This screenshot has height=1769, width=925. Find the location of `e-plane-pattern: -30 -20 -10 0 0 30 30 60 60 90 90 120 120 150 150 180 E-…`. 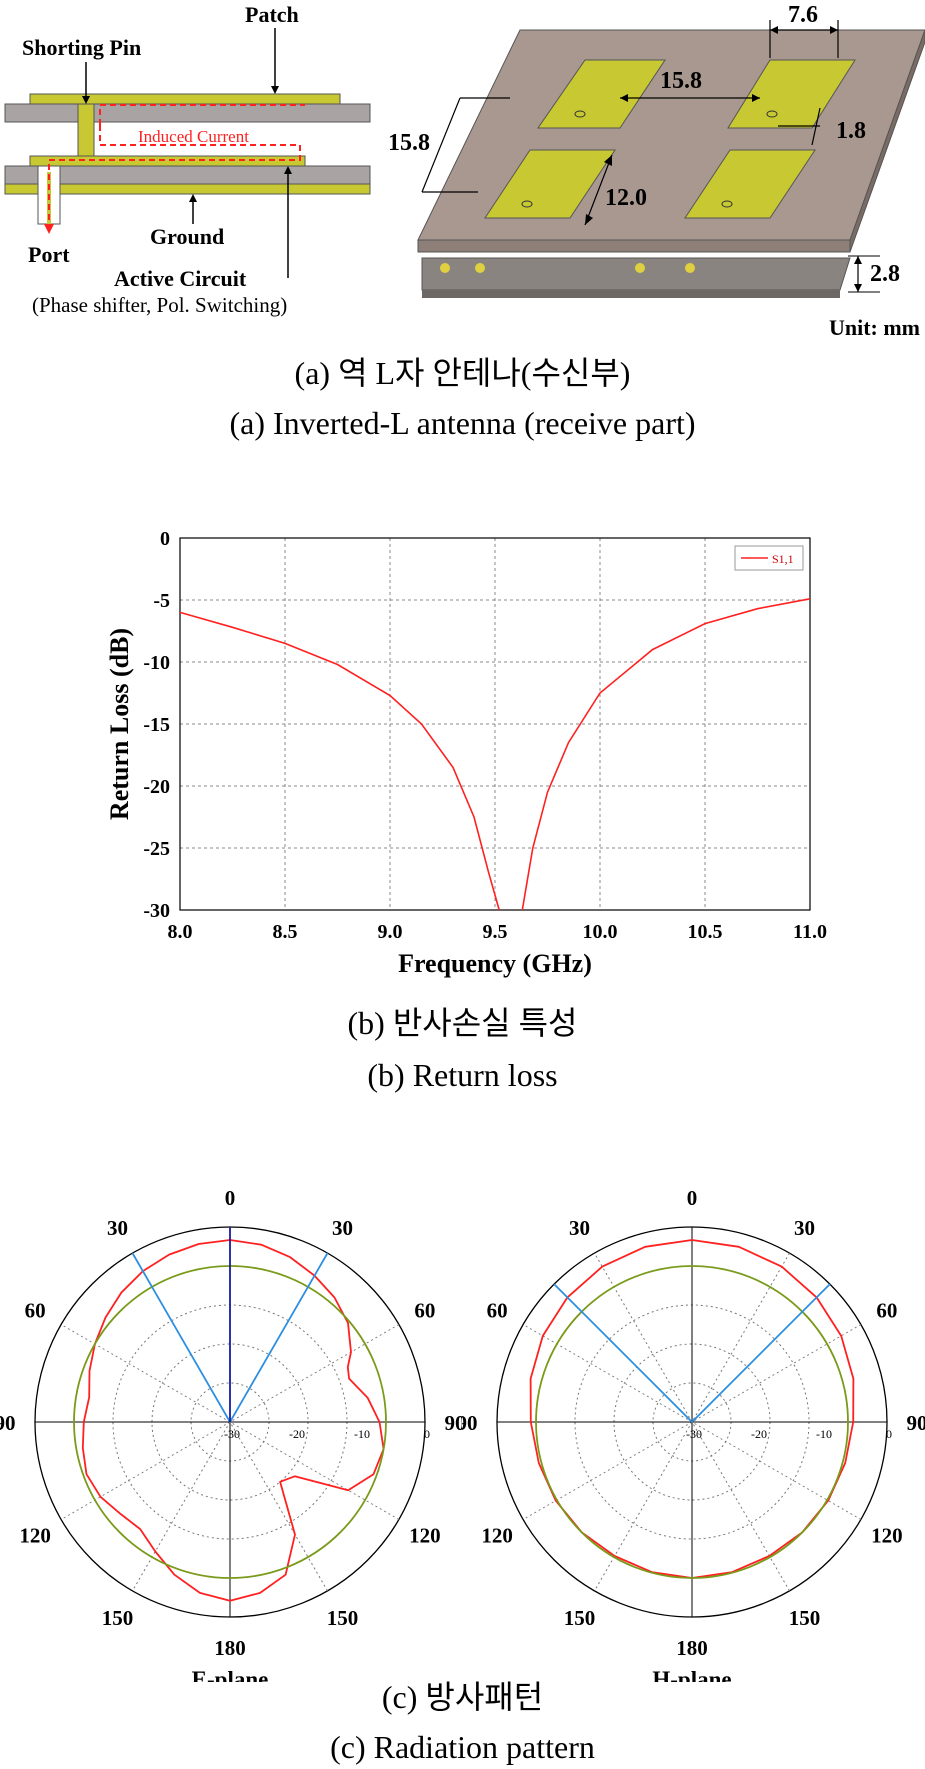

e-plane-pattern: -30 -20 -10 0 0 30 30 60 60 90 90 120 120 150 150 180 E-… is located at coordinates (231, 1434).